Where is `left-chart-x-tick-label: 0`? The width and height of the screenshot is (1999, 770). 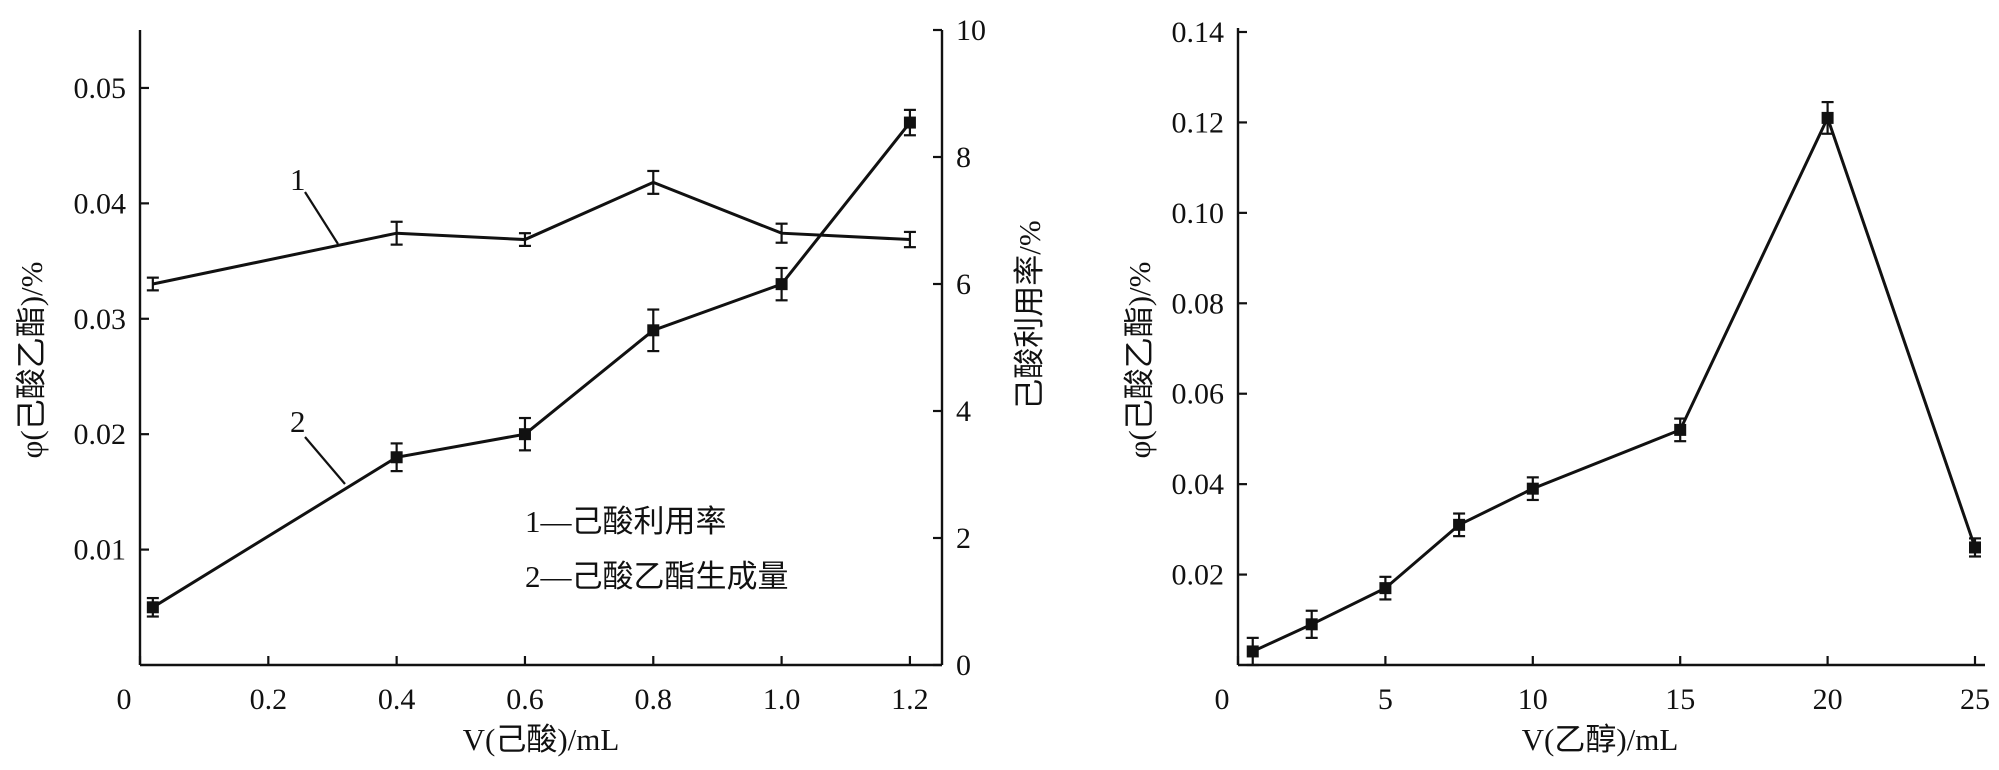 left-chart-x-tick-label: 0 is located at coordinates (124, 699).